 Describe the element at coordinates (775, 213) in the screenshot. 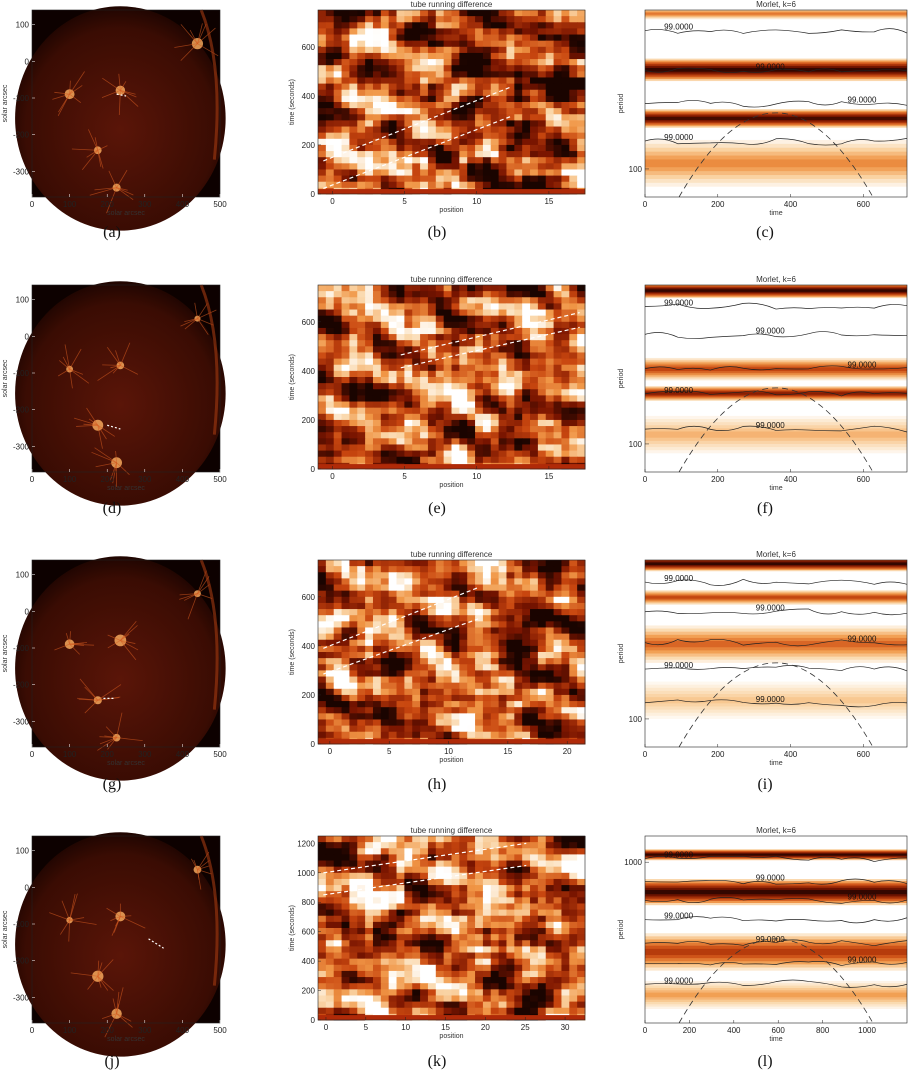

I see `x-axis-label: time` at that location.